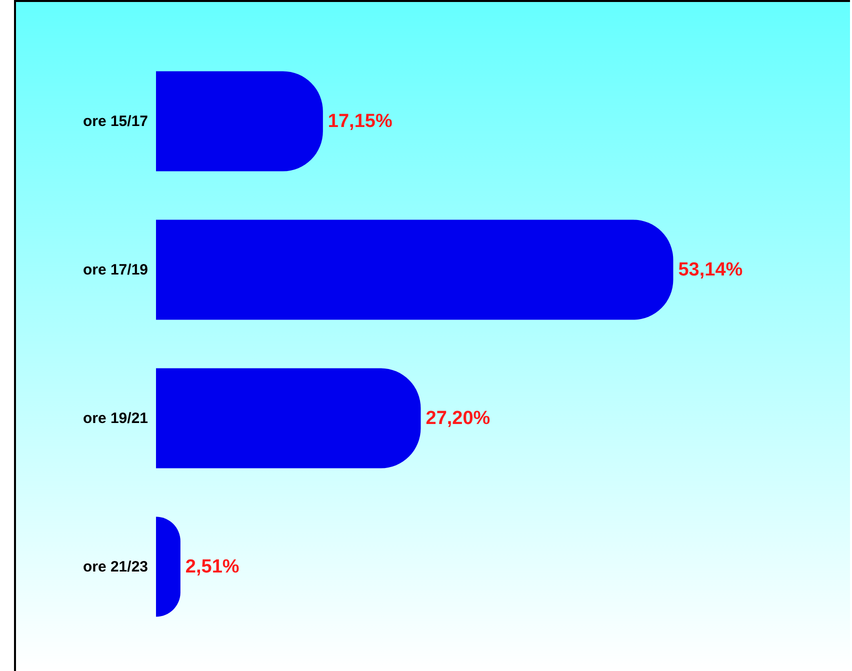  What do you see at coordinates (115, 269) in the screenshot?
I see `y-tick-label: ore 17/19` at bounding box center [115, 269].